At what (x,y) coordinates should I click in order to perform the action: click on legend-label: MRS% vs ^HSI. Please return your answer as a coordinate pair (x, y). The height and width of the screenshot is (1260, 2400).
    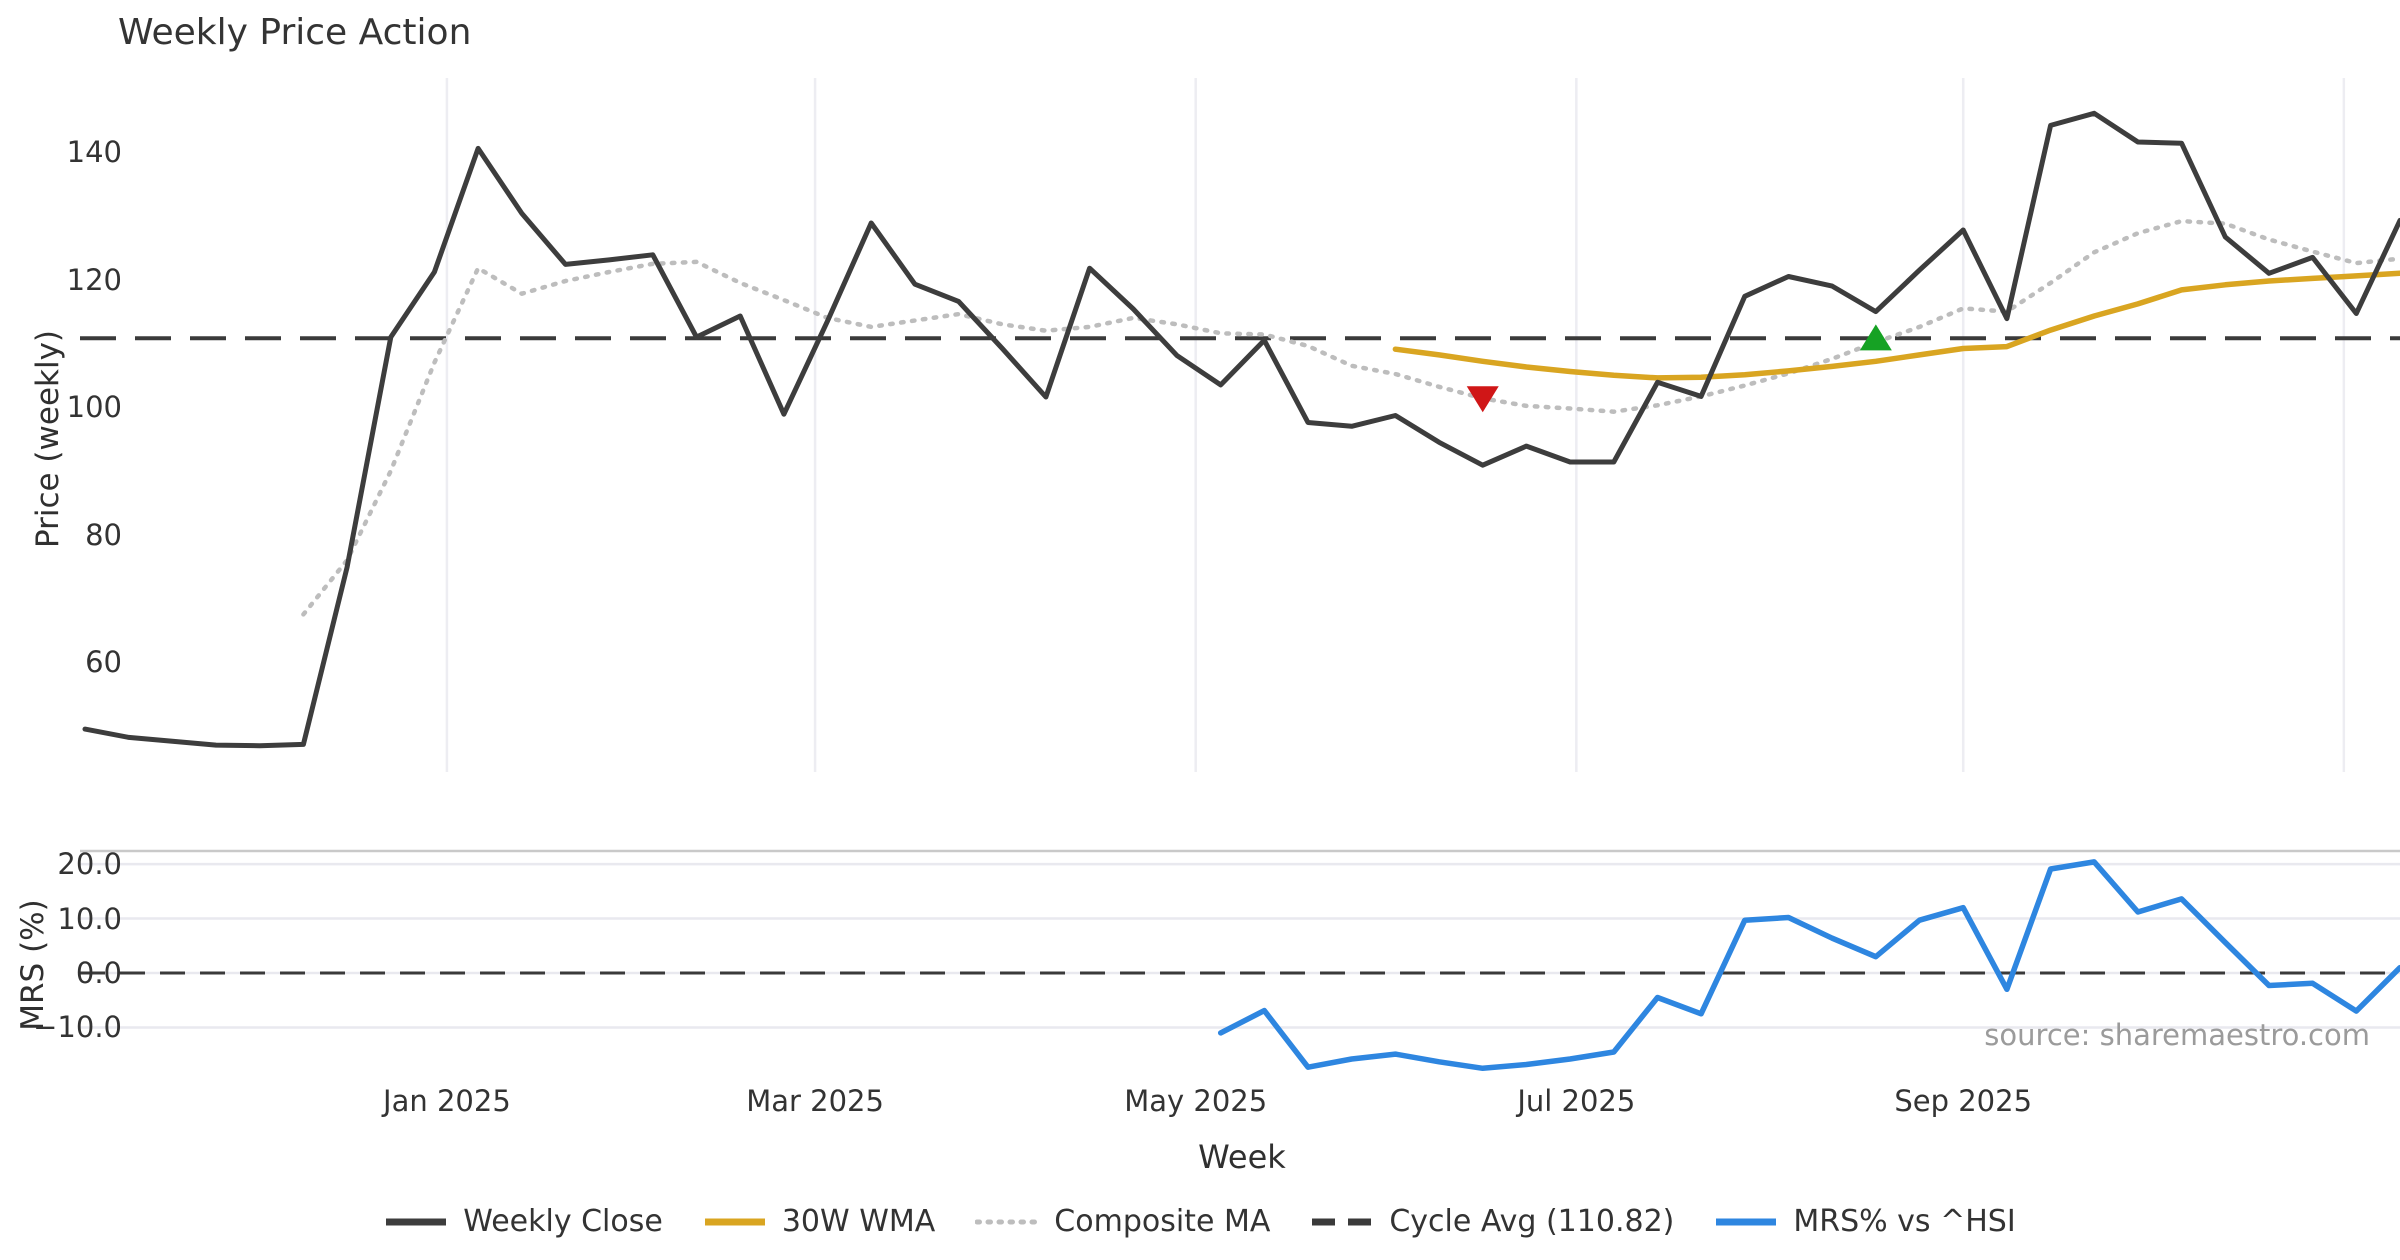
    Looking at the image, I should click on (1904, 1221).